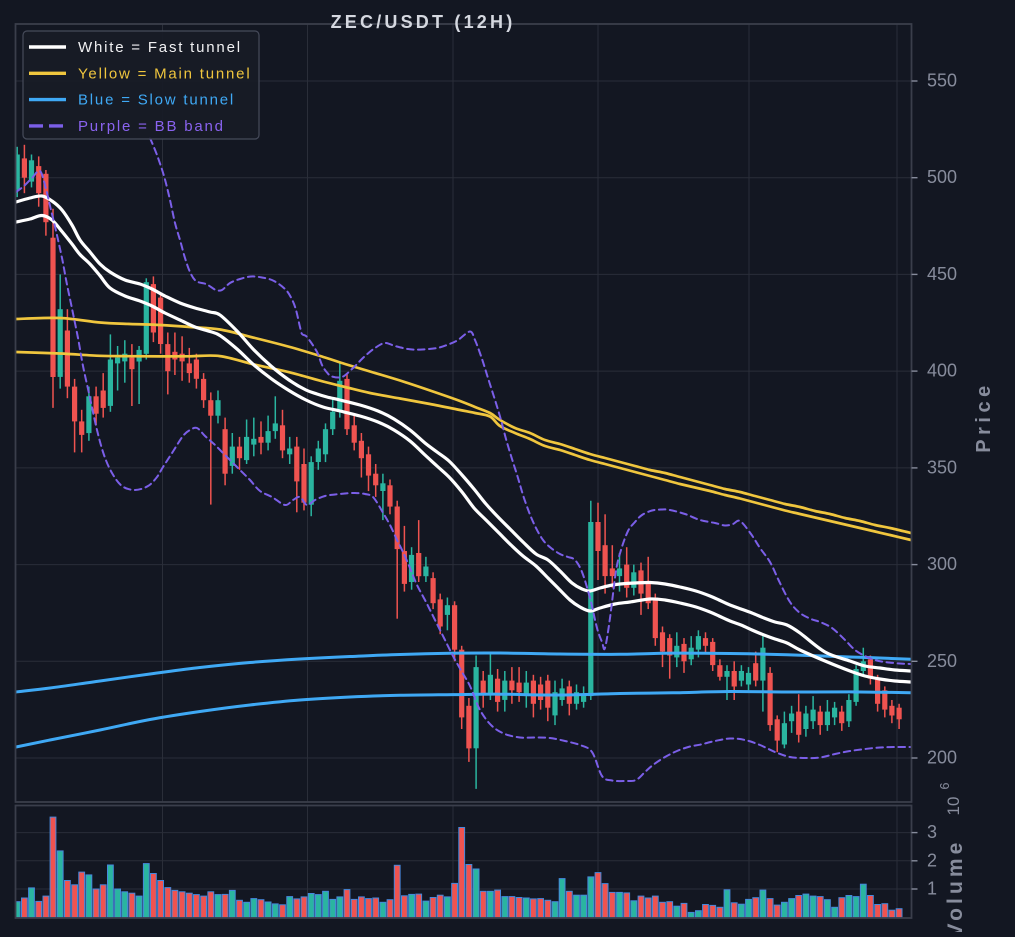  Describe the element at coordinates (945, 785) in the screenshot. I see `svg-text: 6` at that location.